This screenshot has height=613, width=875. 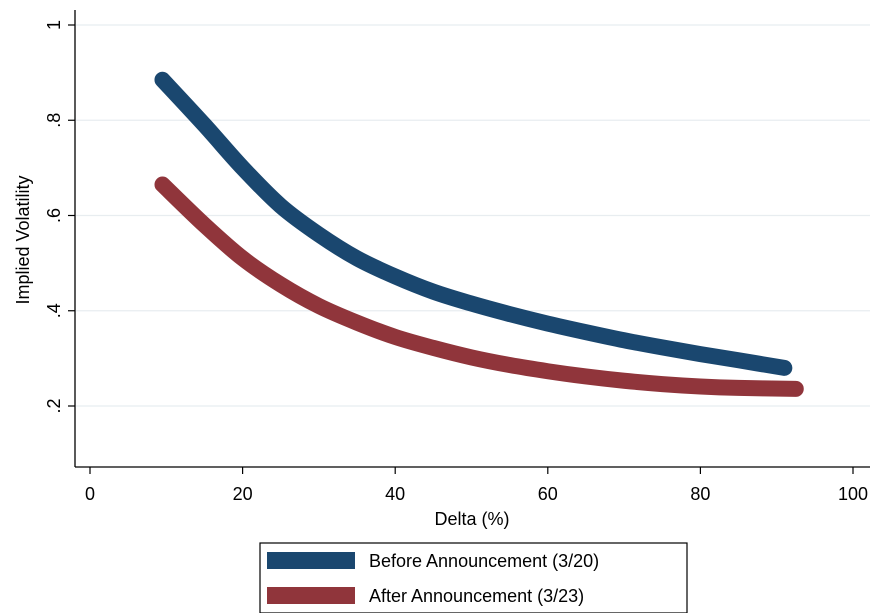 What do you see at coordinates (853, 494) in the screenshot?
I see `x-tick-label-5: 100` at bounding box center [853, 494].